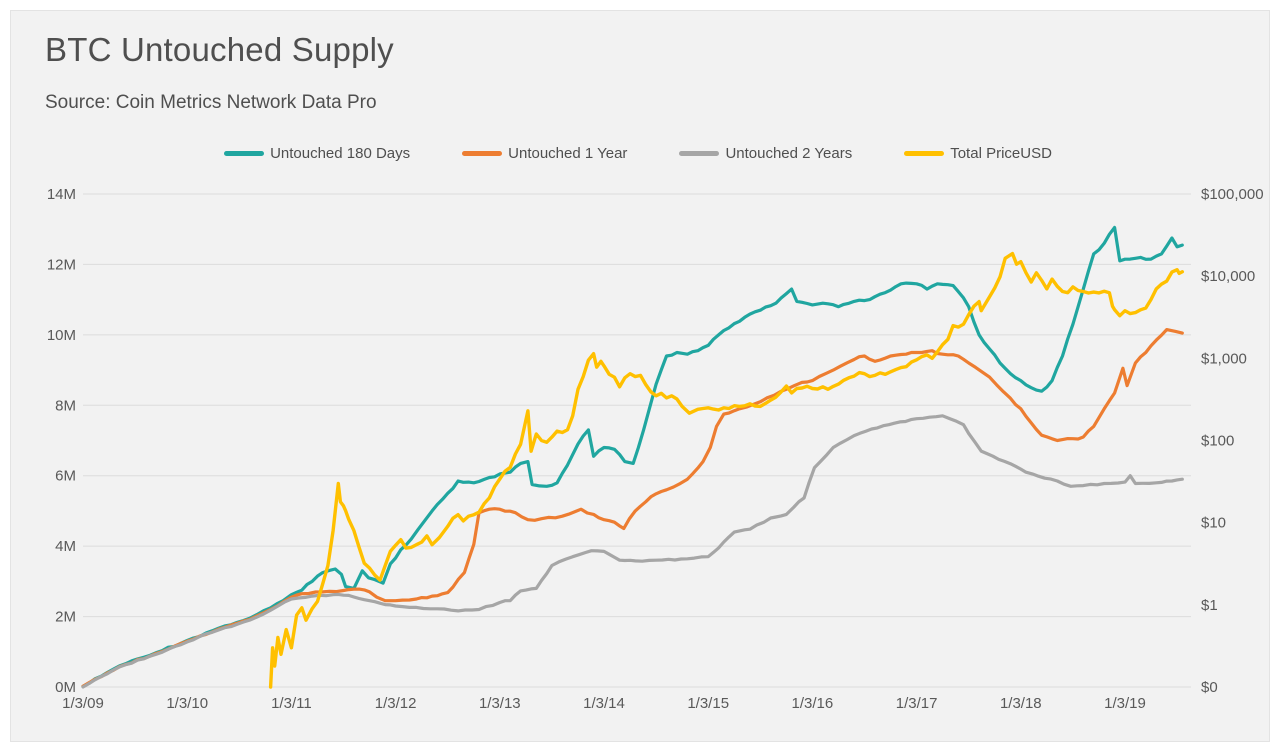 Image resolution: width=1280 pixels, height=752 pixels. What do you see at coordinates (1213, 523) in the screenshot?
I see `y-right-tick-label: $10` at bounding box center [1213, 523].